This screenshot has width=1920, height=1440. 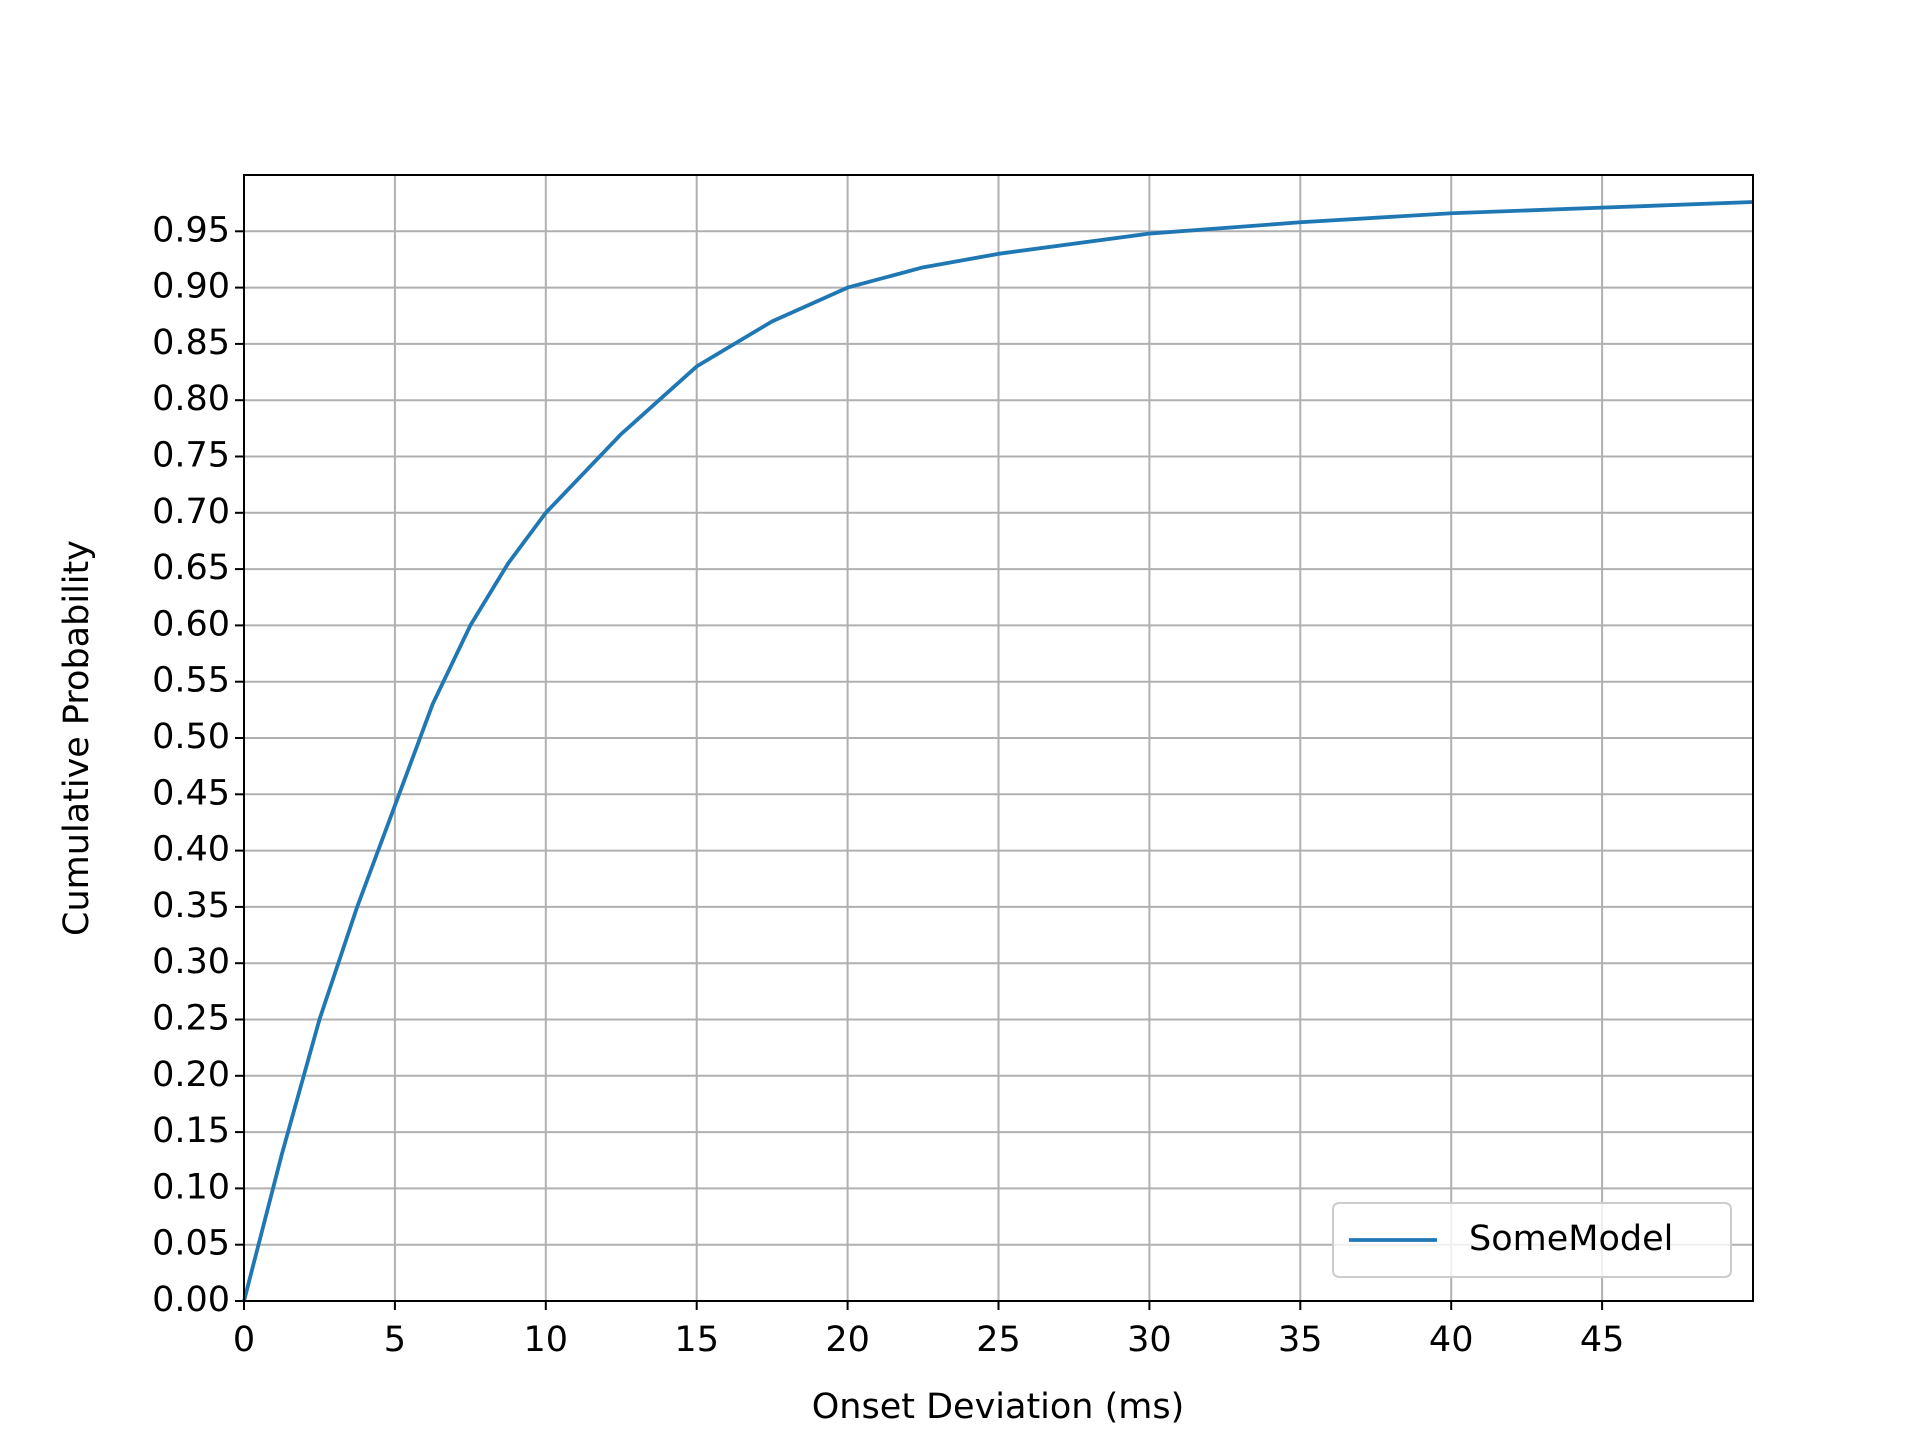 What do you see at coordinates (191, 681) in the screenshot?
I see `y-tick-label: 0.55` at bounding box center [191, 681].